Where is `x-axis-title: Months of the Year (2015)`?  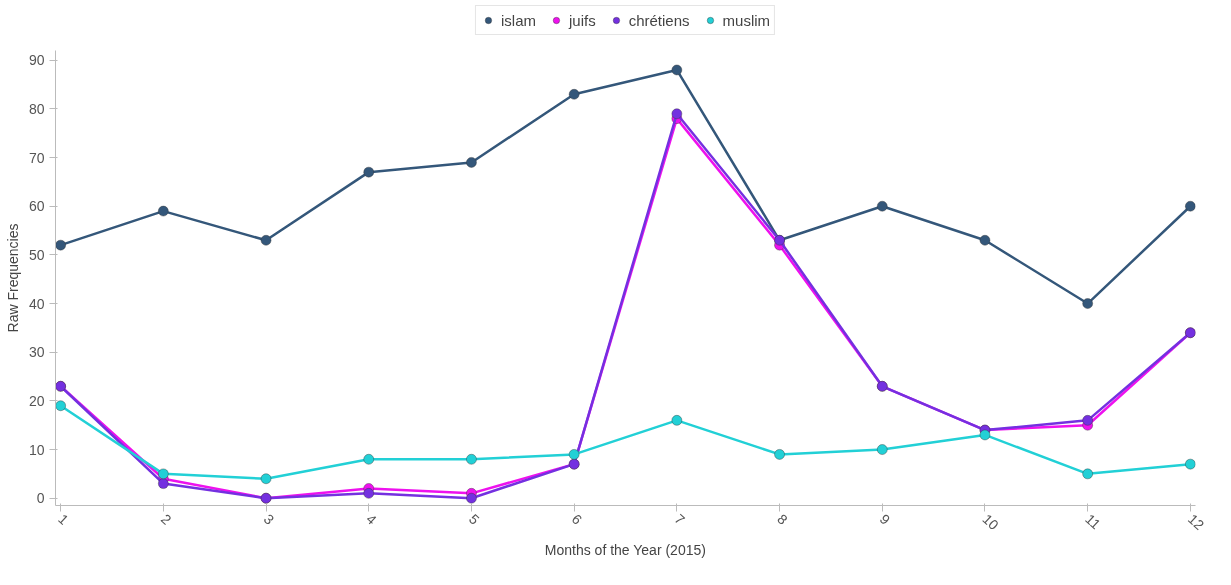 x-axis-title: Months of the Year (2015) is located at coordinates (625, 550).